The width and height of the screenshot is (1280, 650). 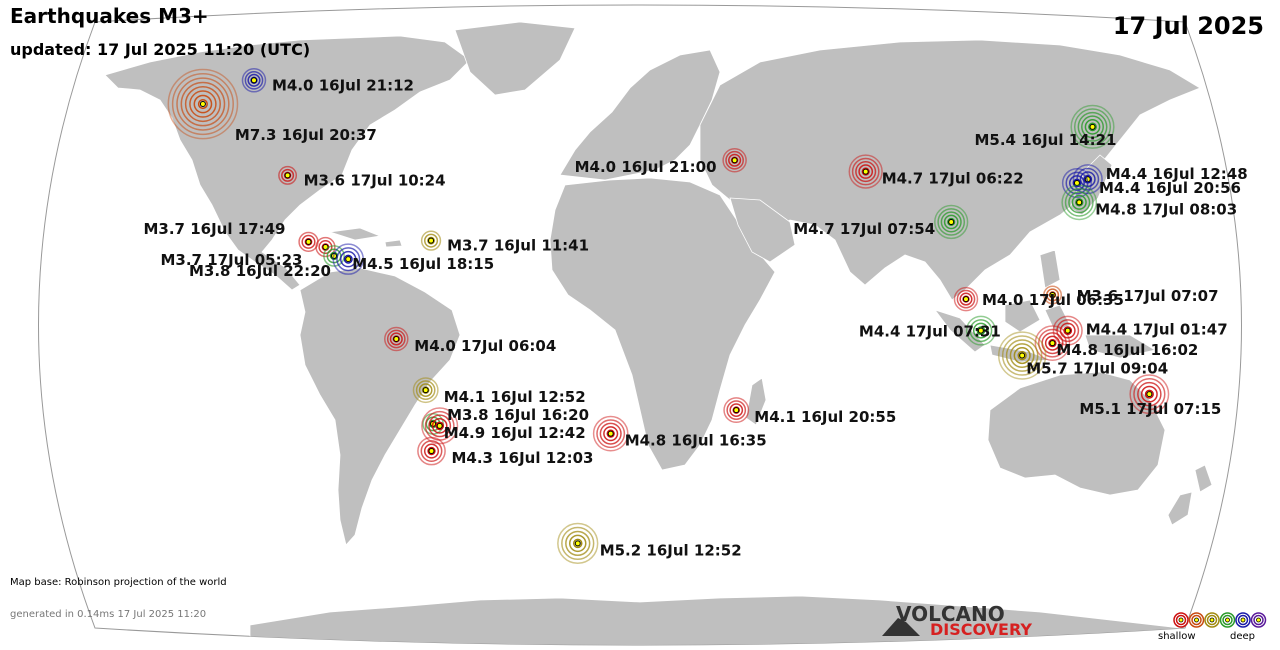 I want to click on earthquake-label: M4.1 16Jul 12:52, so click(x=515, y=397).